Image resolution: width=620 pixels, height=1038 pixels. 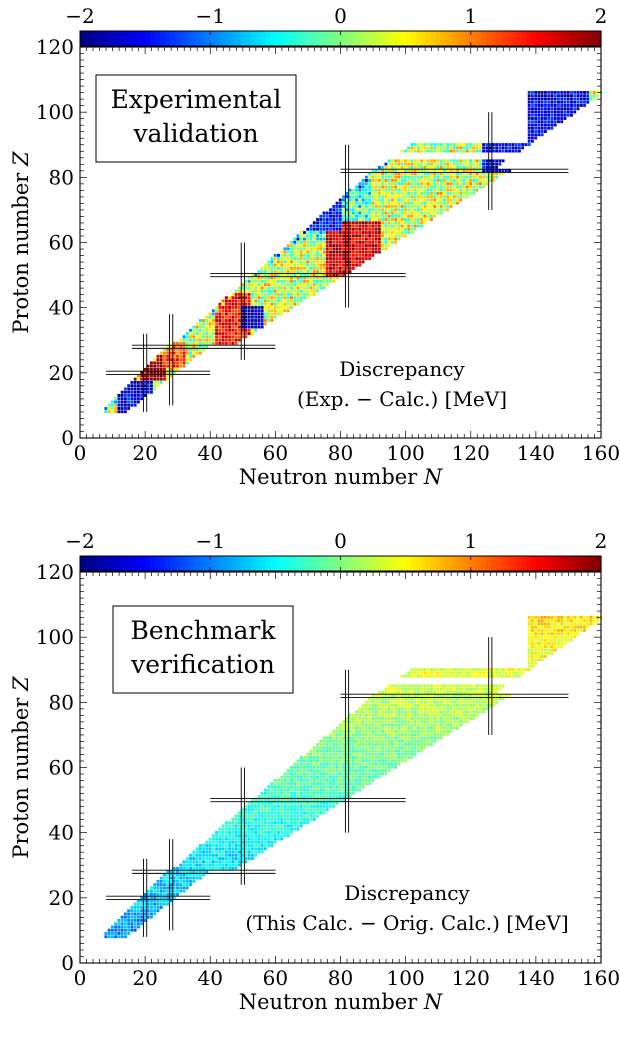 What do you see at coordinates (340, 16) in the screenshot?
I see `colorbar-tick-label: 0` at bounding box center [340, 16].